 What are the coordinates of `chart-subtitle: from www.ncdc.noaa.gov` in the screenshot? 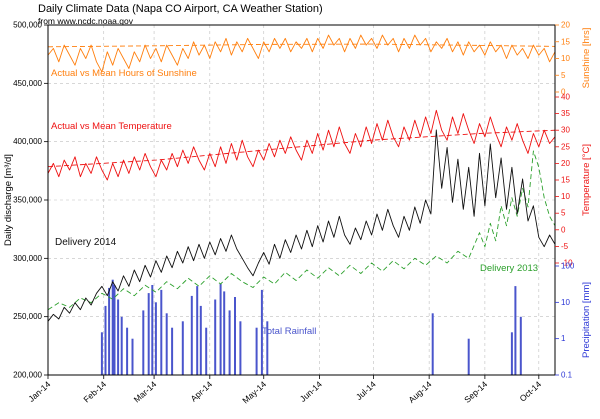 It's located at (85, 21).